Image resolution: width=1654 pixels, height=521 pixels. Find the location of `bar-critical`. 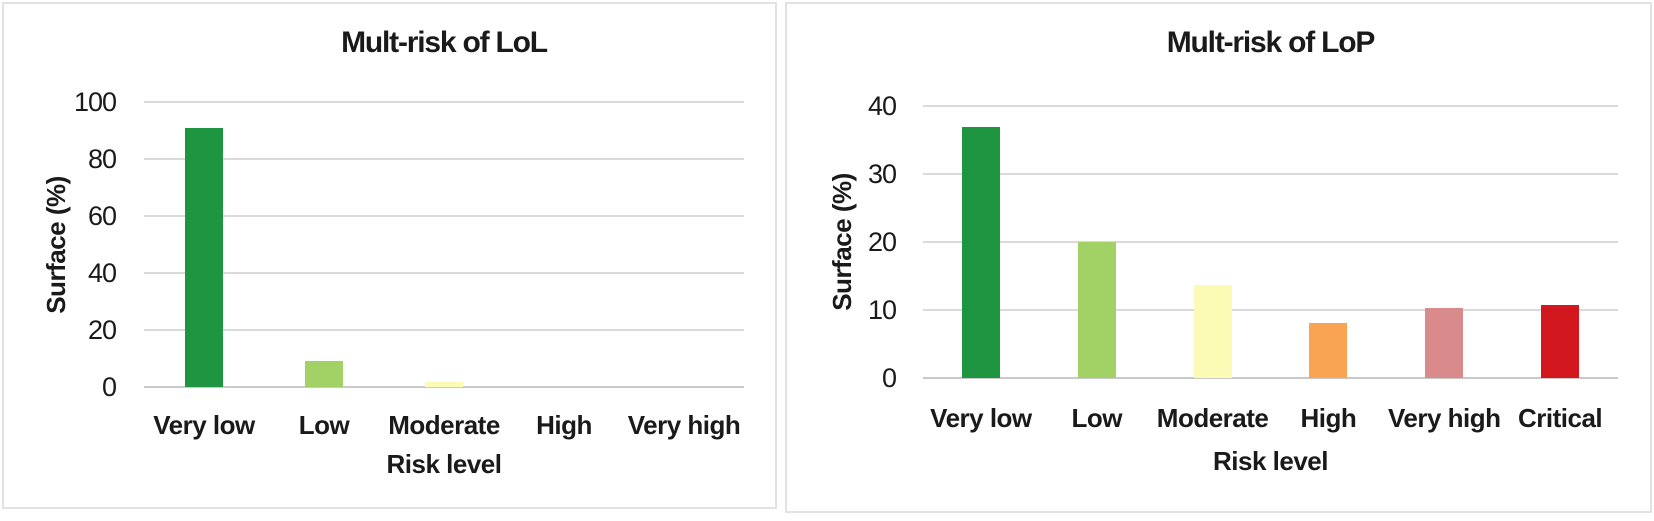

bar-critical is located at coordinates (1560, 341).